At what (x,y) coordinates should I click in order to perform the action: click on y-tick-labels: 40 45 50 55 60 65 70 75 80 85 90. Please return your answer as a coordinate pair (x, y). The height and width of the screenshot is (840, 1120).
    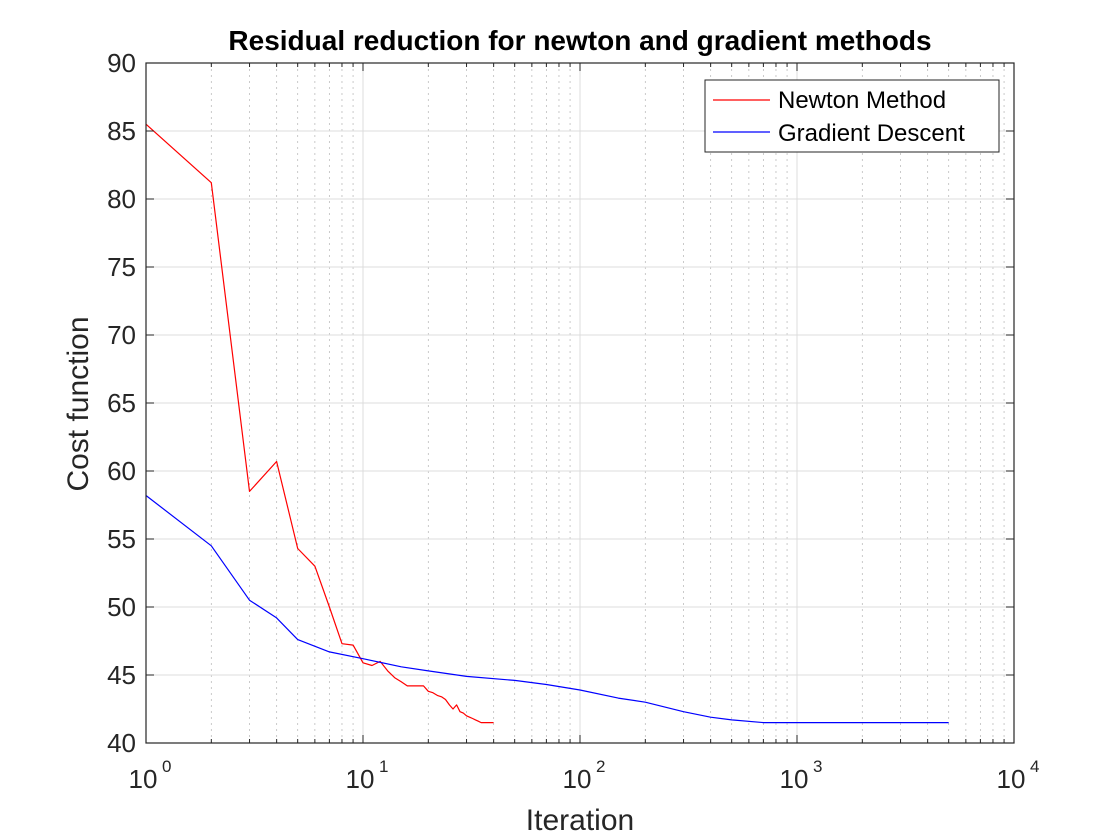
    Looking at the image, I should click on (121, 403).